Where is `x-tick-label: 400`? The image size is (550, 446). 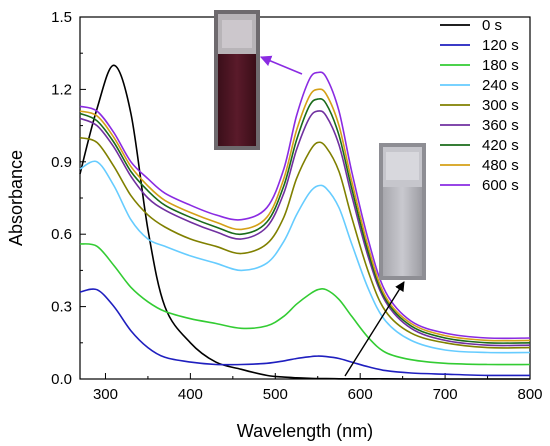
x-tick-label: 400 is located at coordinates (190, 394).